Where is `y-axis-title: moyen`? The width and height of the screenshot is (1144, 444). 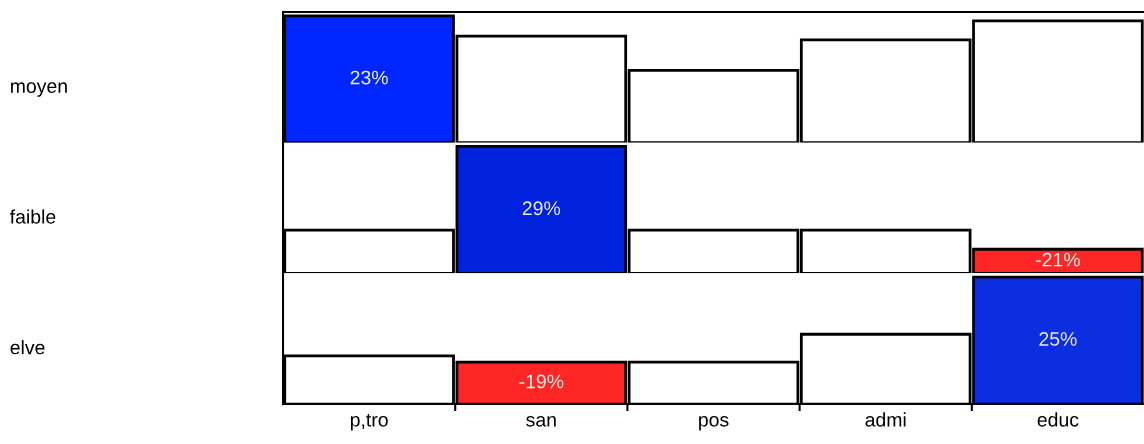
y-axis-title: moyen is located at coordinates (39, 89).